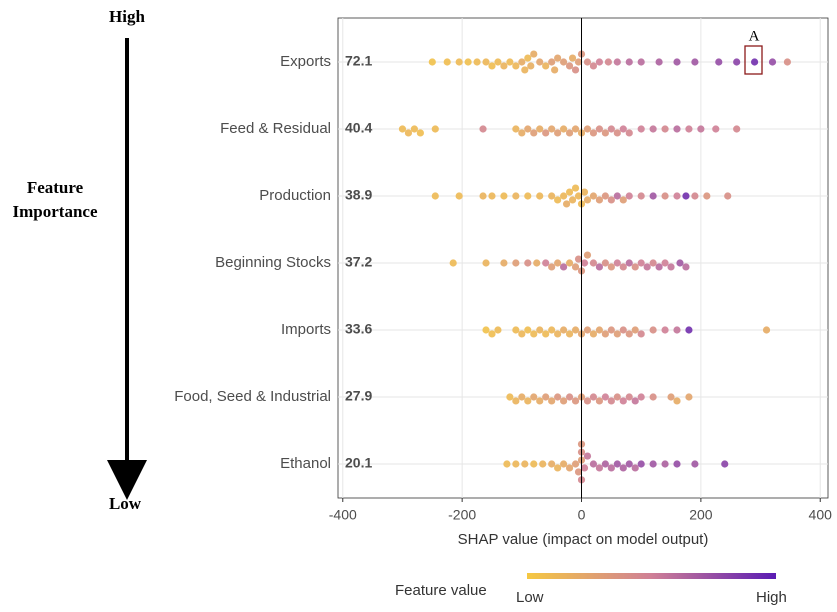 The width and height of the screenshot is (837, 612). What do you see at coordinates (583, 539) in the screenshot?
I see `x-axis-label: SHAP value (impact on model output)` at bounding box center [583, 539].